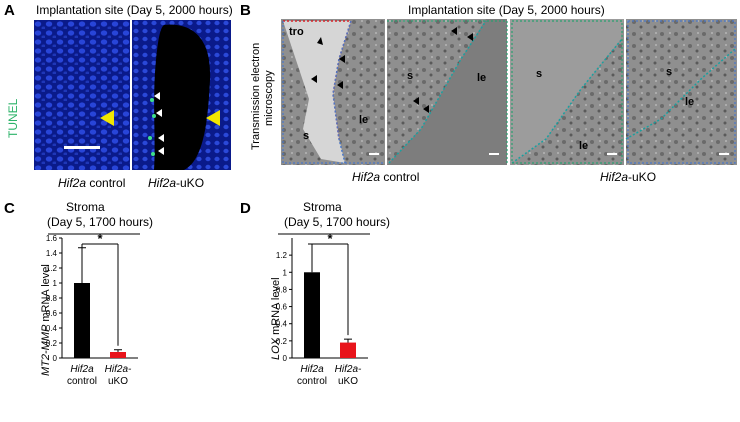  Describe the element at coordinates (245, 208) in the screenshot. I see `panel-d-letter: D` at that location.